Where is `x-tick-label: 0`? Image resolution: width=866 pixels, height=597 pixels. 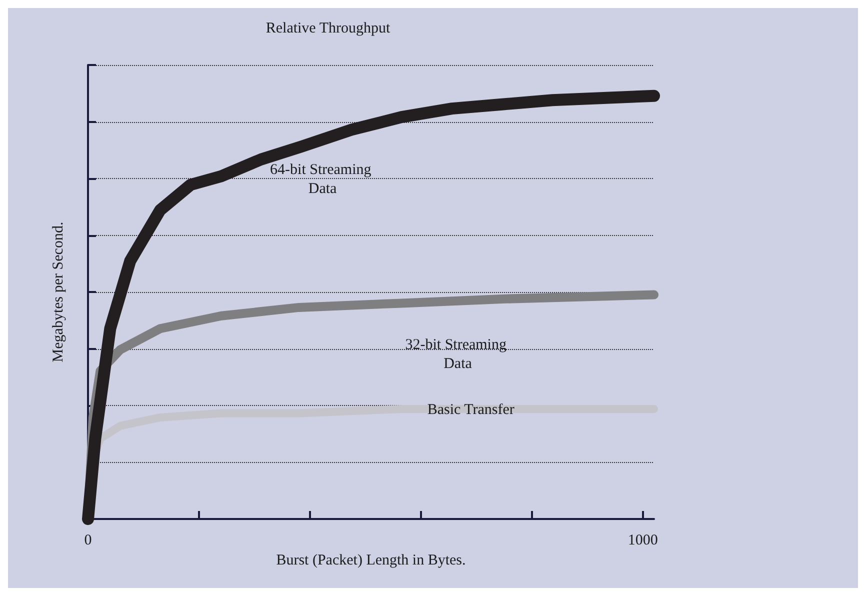 x-tick-label: 0 is located at coordinates (88, 540).